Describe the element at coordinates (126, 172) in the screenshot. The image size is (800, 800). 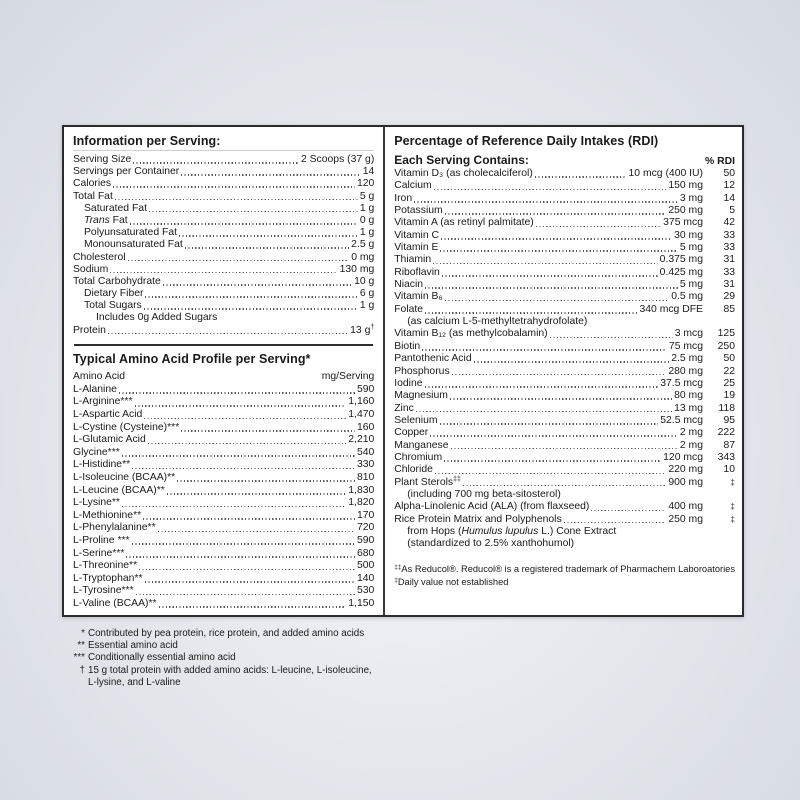
I see `info-row-label: Servings per Container` at that location.